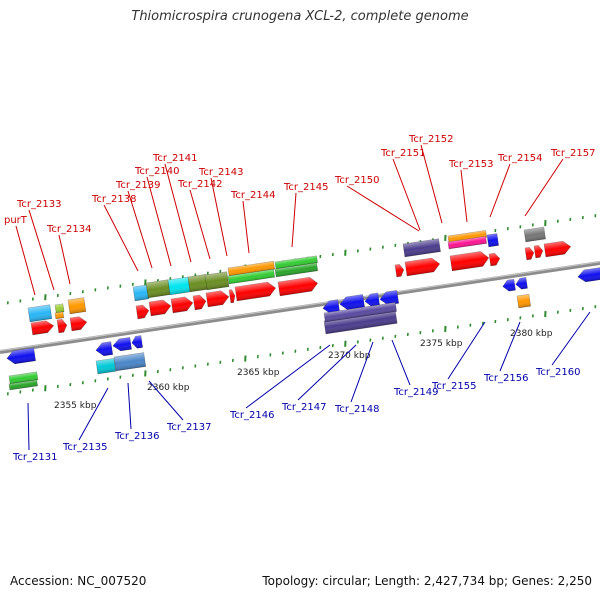  What do you see at coordinates (220, 172) in the screenshot?
I see `svg-text: Tcr_2143` at bounding box center [220, 172].